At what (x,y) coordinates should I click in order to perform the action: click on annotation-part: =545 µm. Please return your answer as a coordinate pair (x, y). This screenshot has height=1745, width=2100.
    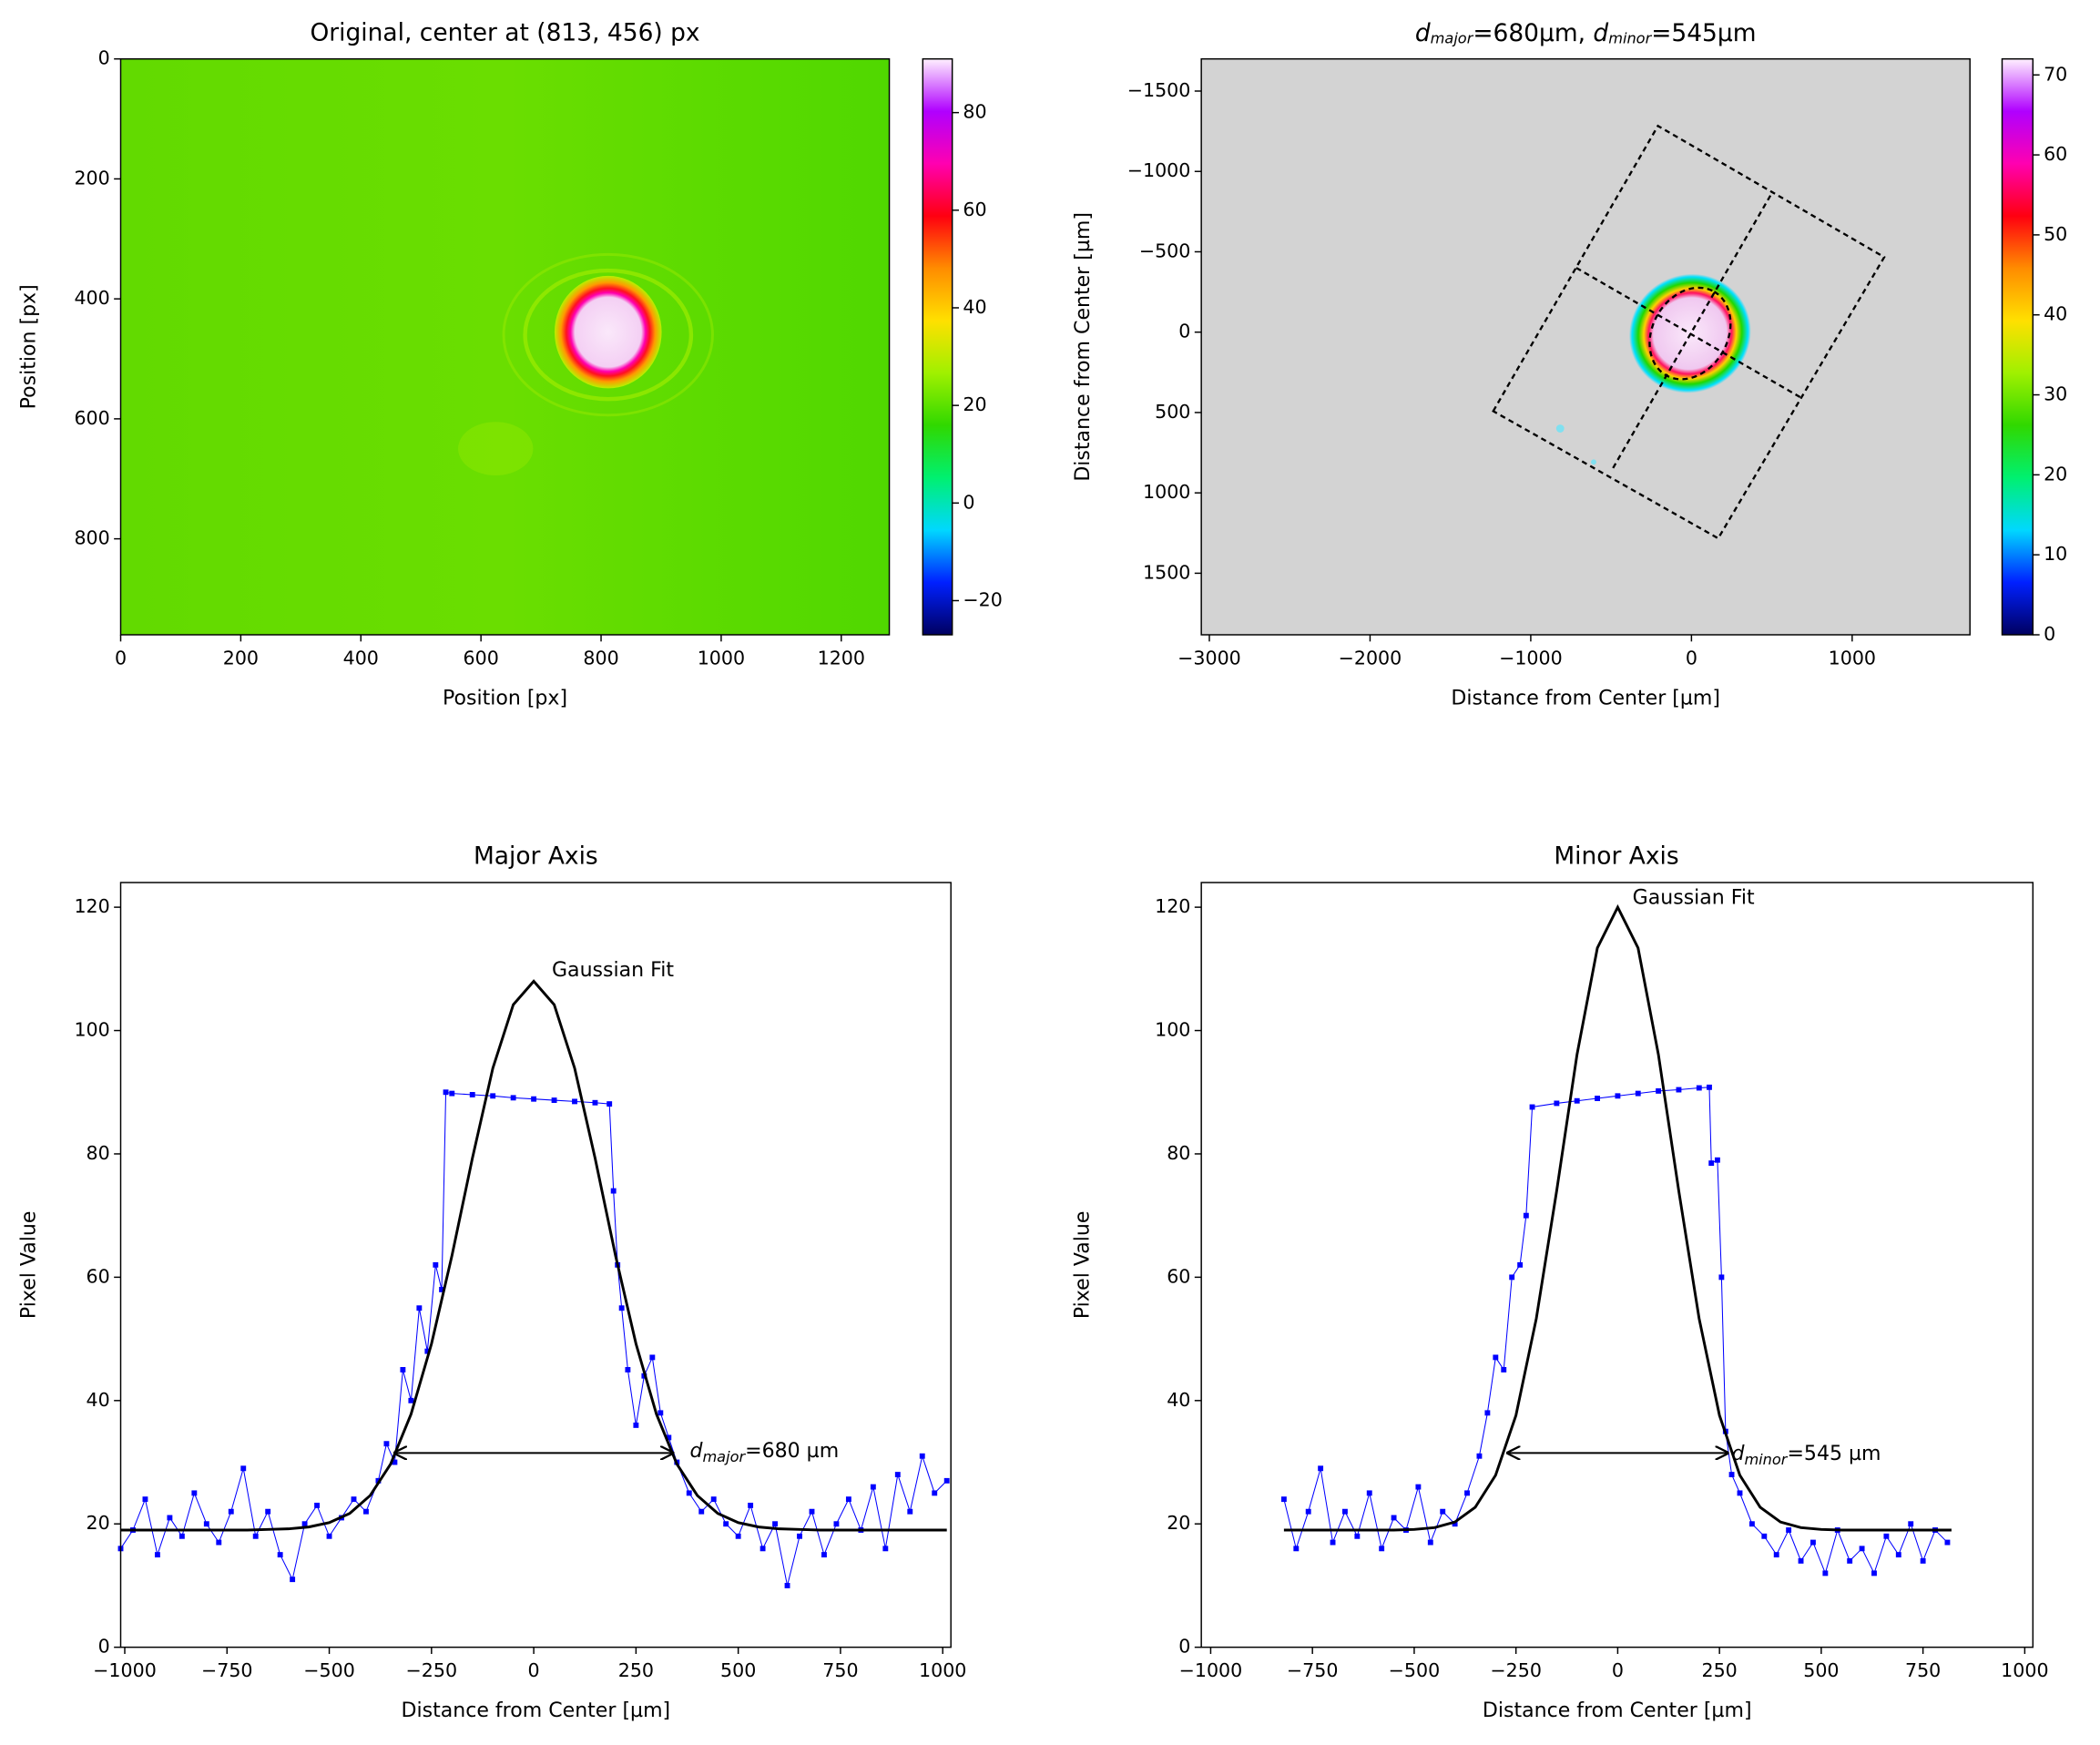
    Looking at the image, I should click on (1834, 1454).